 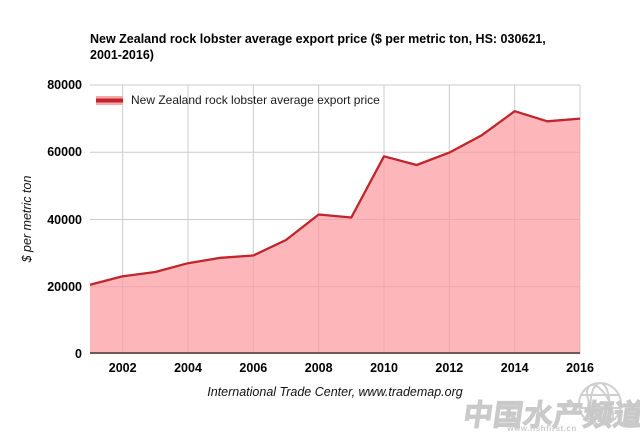 What do you see at coordinates (109, 100) in the screenshot?
I see `legend-swatch-icon` at bounding box center [109, 100].